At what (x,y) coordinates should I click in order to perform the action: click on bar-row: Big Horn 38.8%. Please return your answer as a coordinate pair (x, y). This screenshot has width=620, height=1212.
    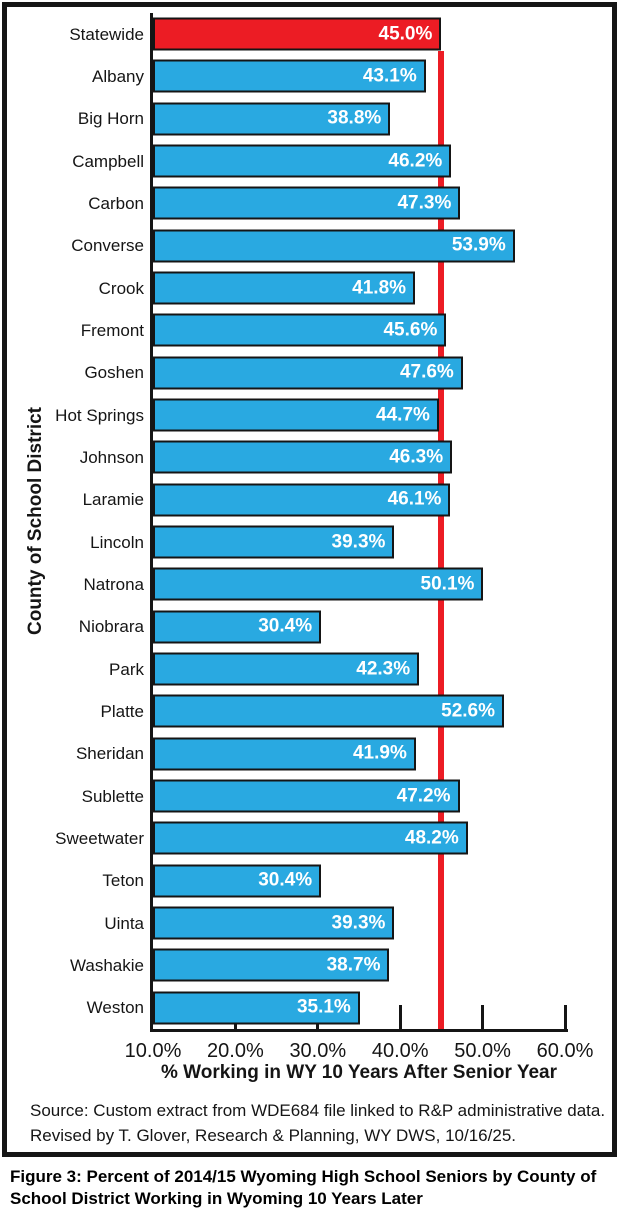
    Looking at the image, I should click on (302, 119).